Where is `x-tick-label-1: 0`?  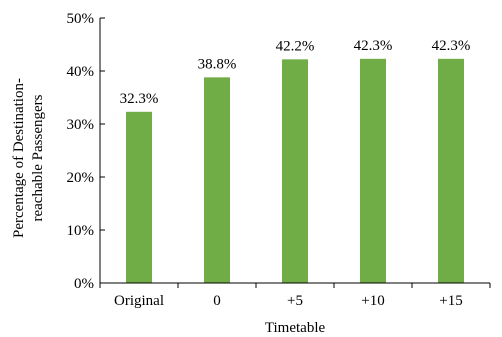 x-tick-label-1: 0 is located at coordinates (217, 301).